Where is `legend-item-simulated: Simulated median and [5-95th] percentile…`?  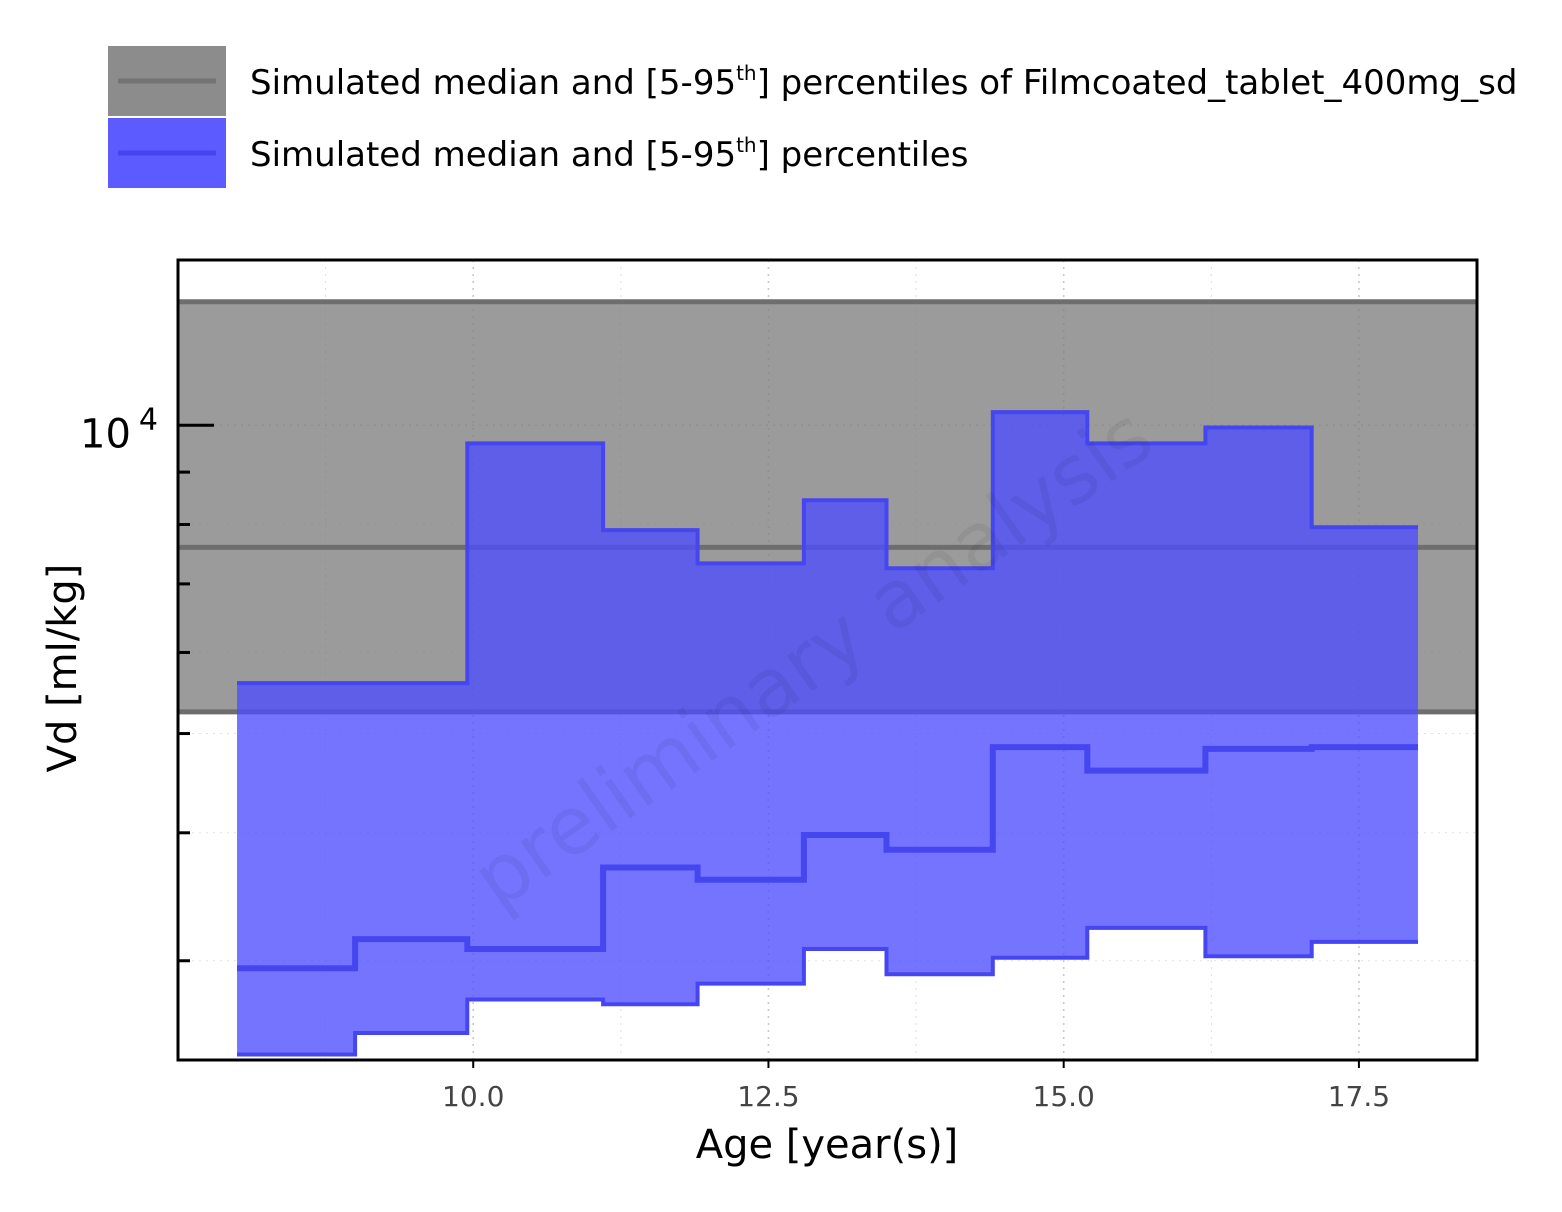 legend-item-simulated: Simulated median and [5-95th] percentile… is located at coordinates (538, 153).